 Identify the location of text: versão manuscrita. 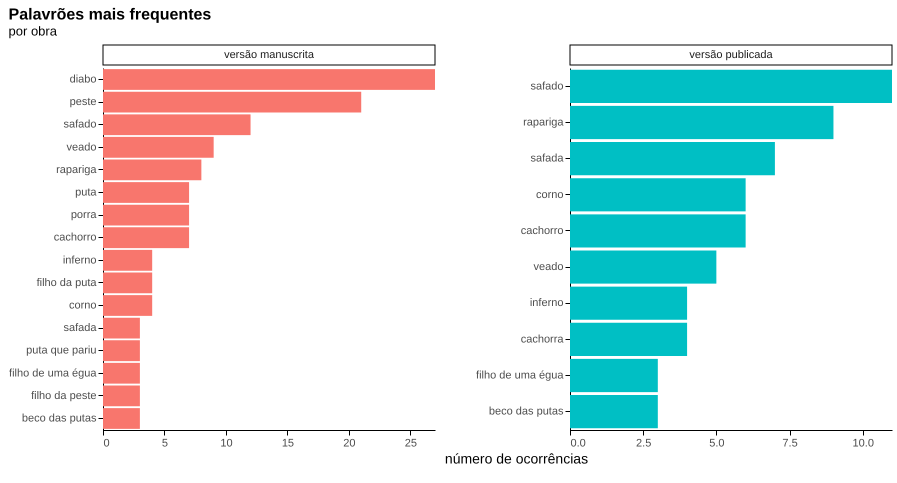
(269, 55).